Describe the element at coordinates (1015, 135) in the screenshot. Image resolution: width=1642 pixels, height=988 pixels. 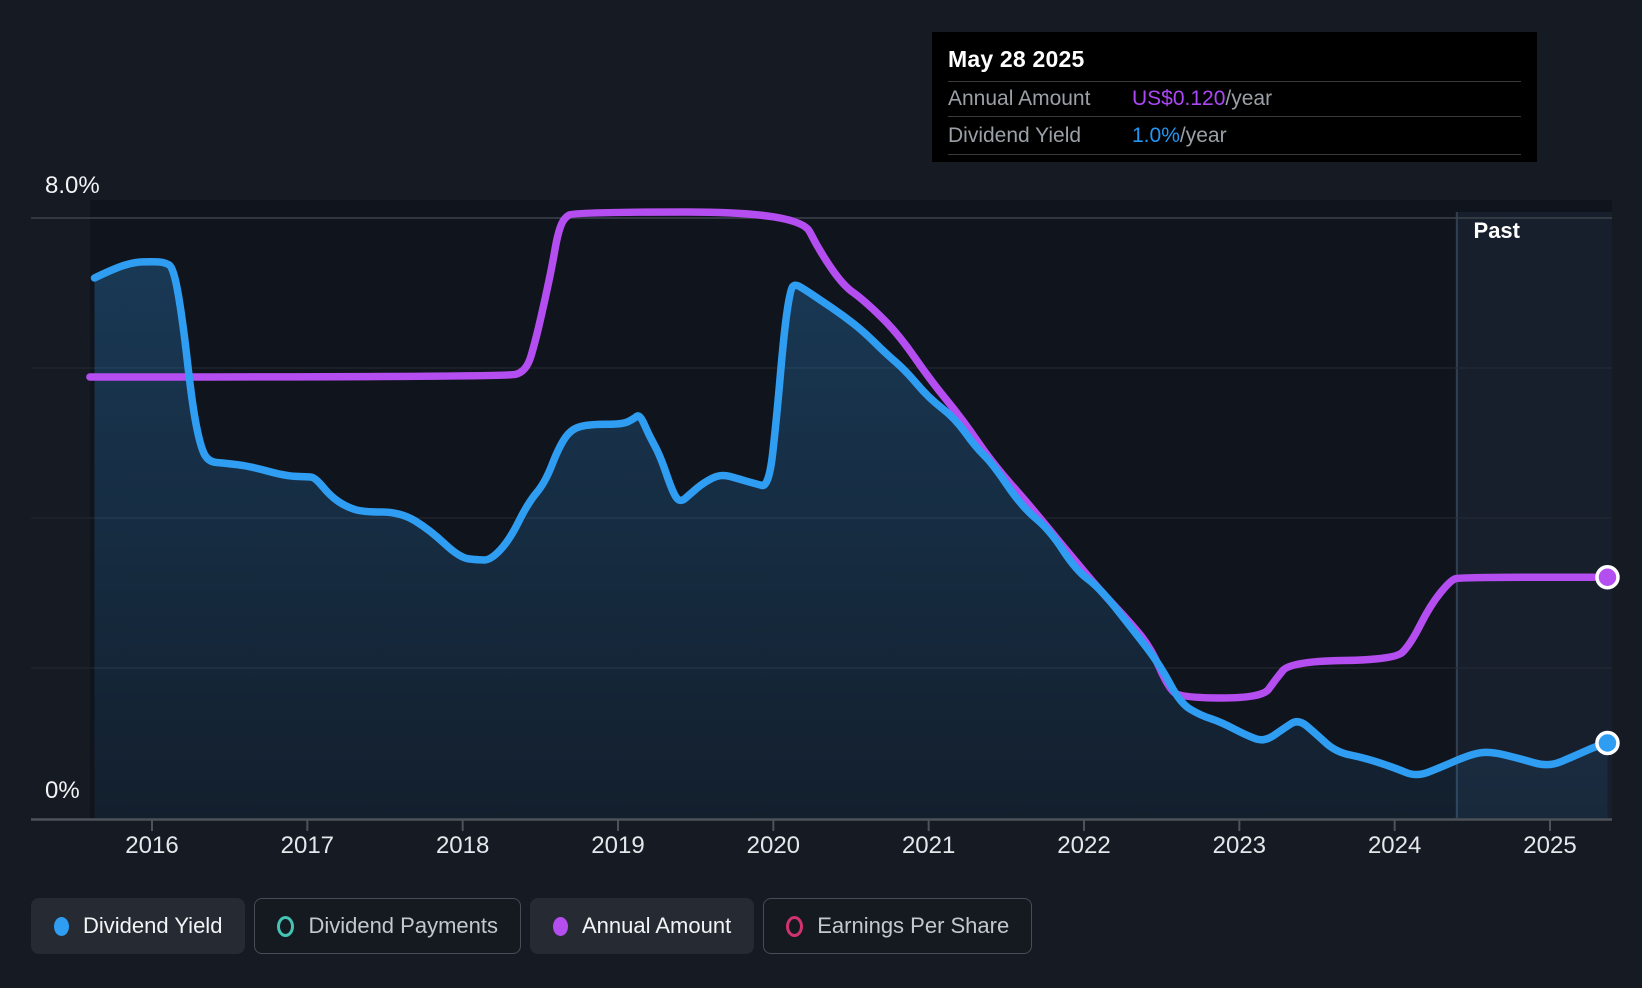
I see `tooltip-label: Dividend Yield` at that location.